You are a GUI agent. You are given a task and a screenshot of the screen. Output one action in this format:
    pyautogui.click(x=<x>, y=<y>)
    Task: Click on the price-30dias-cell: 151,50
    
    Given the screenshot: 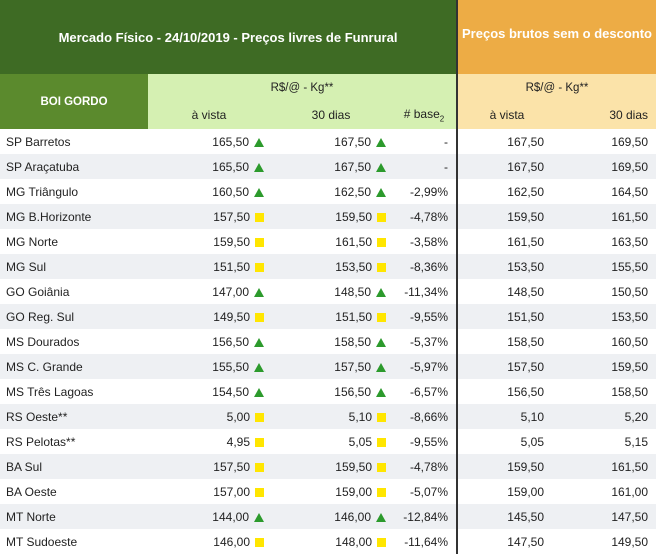 What is the action you would take?
    pyautogui.click(x=331, y=316)
    